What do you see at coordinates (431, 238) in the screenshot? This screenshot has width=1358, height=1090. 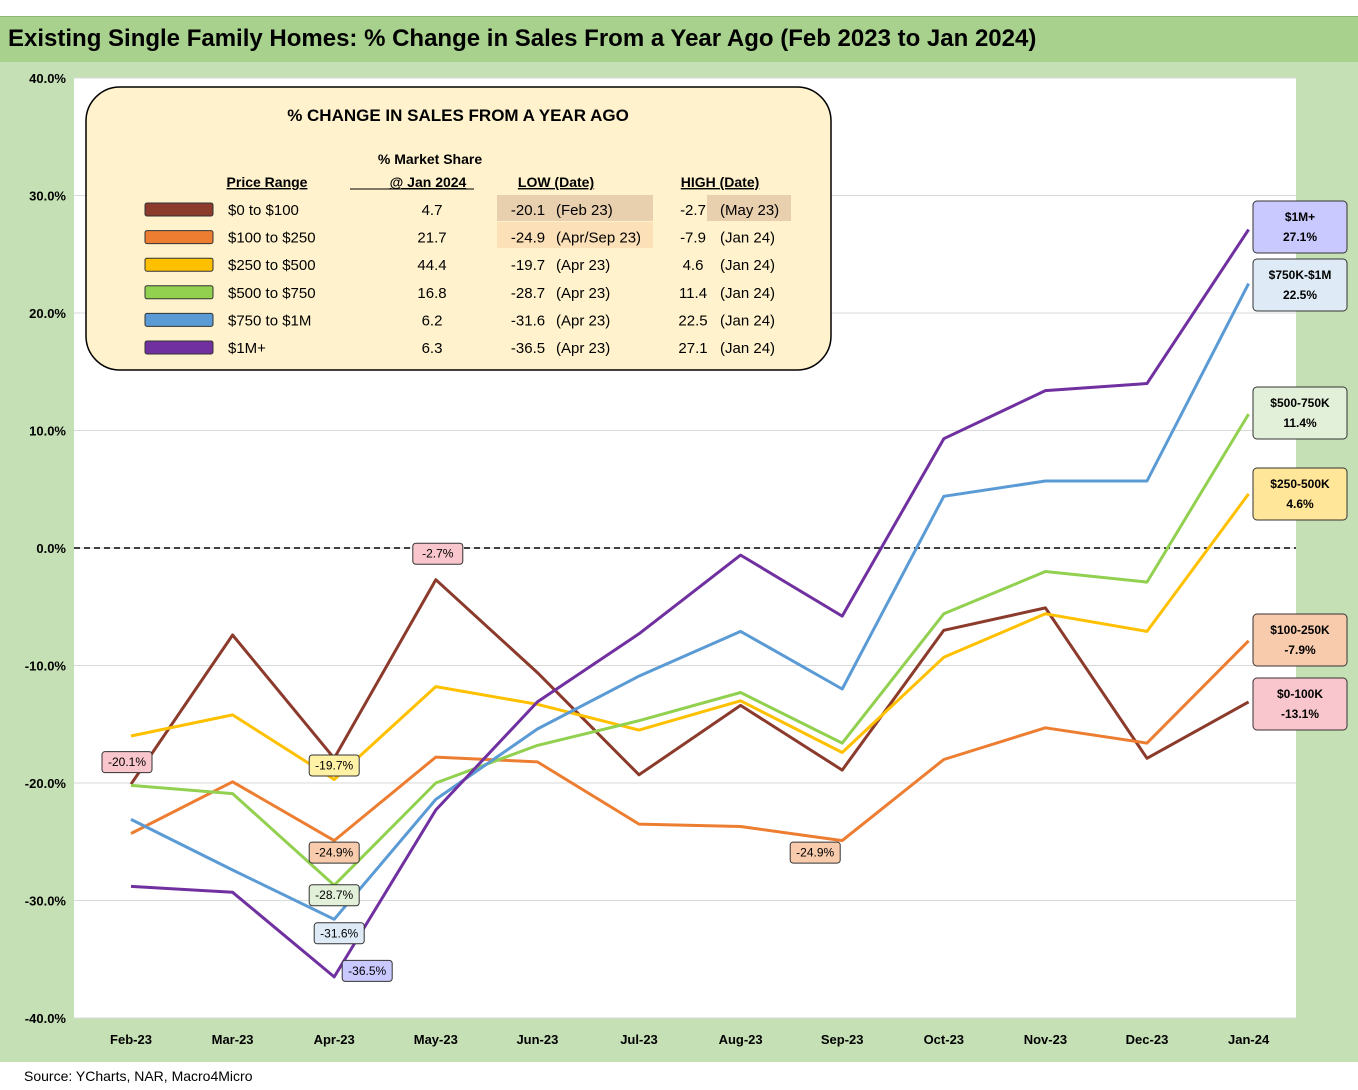 I see `legend-share: 21.7` at bounding box center [431, 238].